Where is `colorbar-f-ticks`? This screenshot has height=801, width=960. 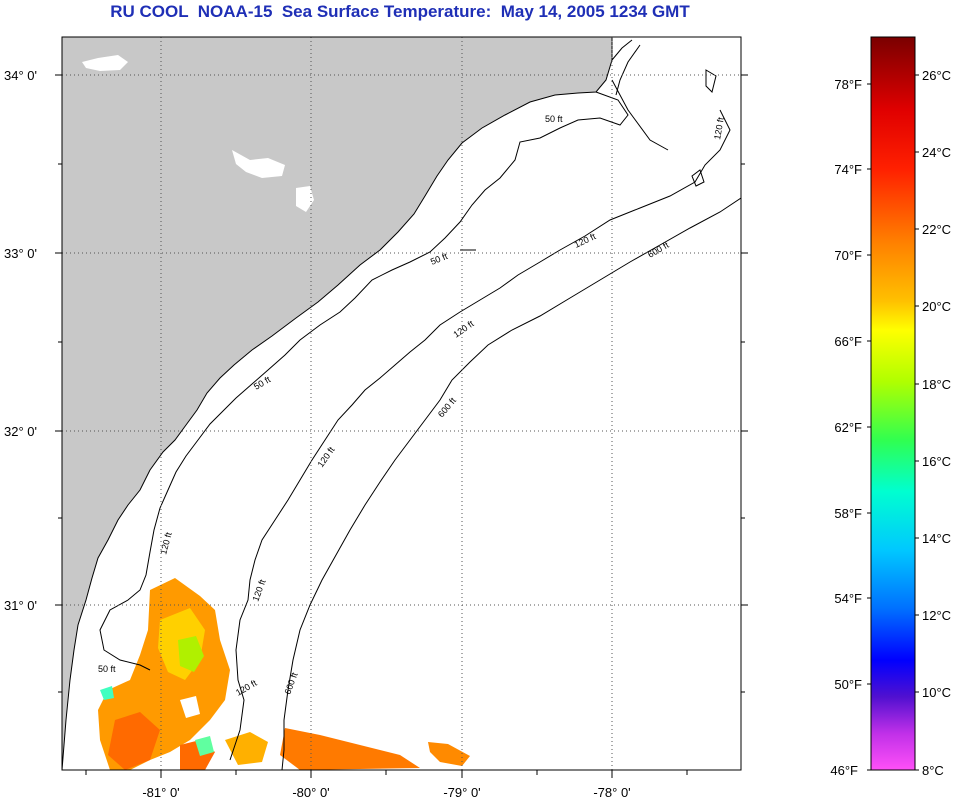
colorbar-f-ticks is located at coordinates (893, 422).